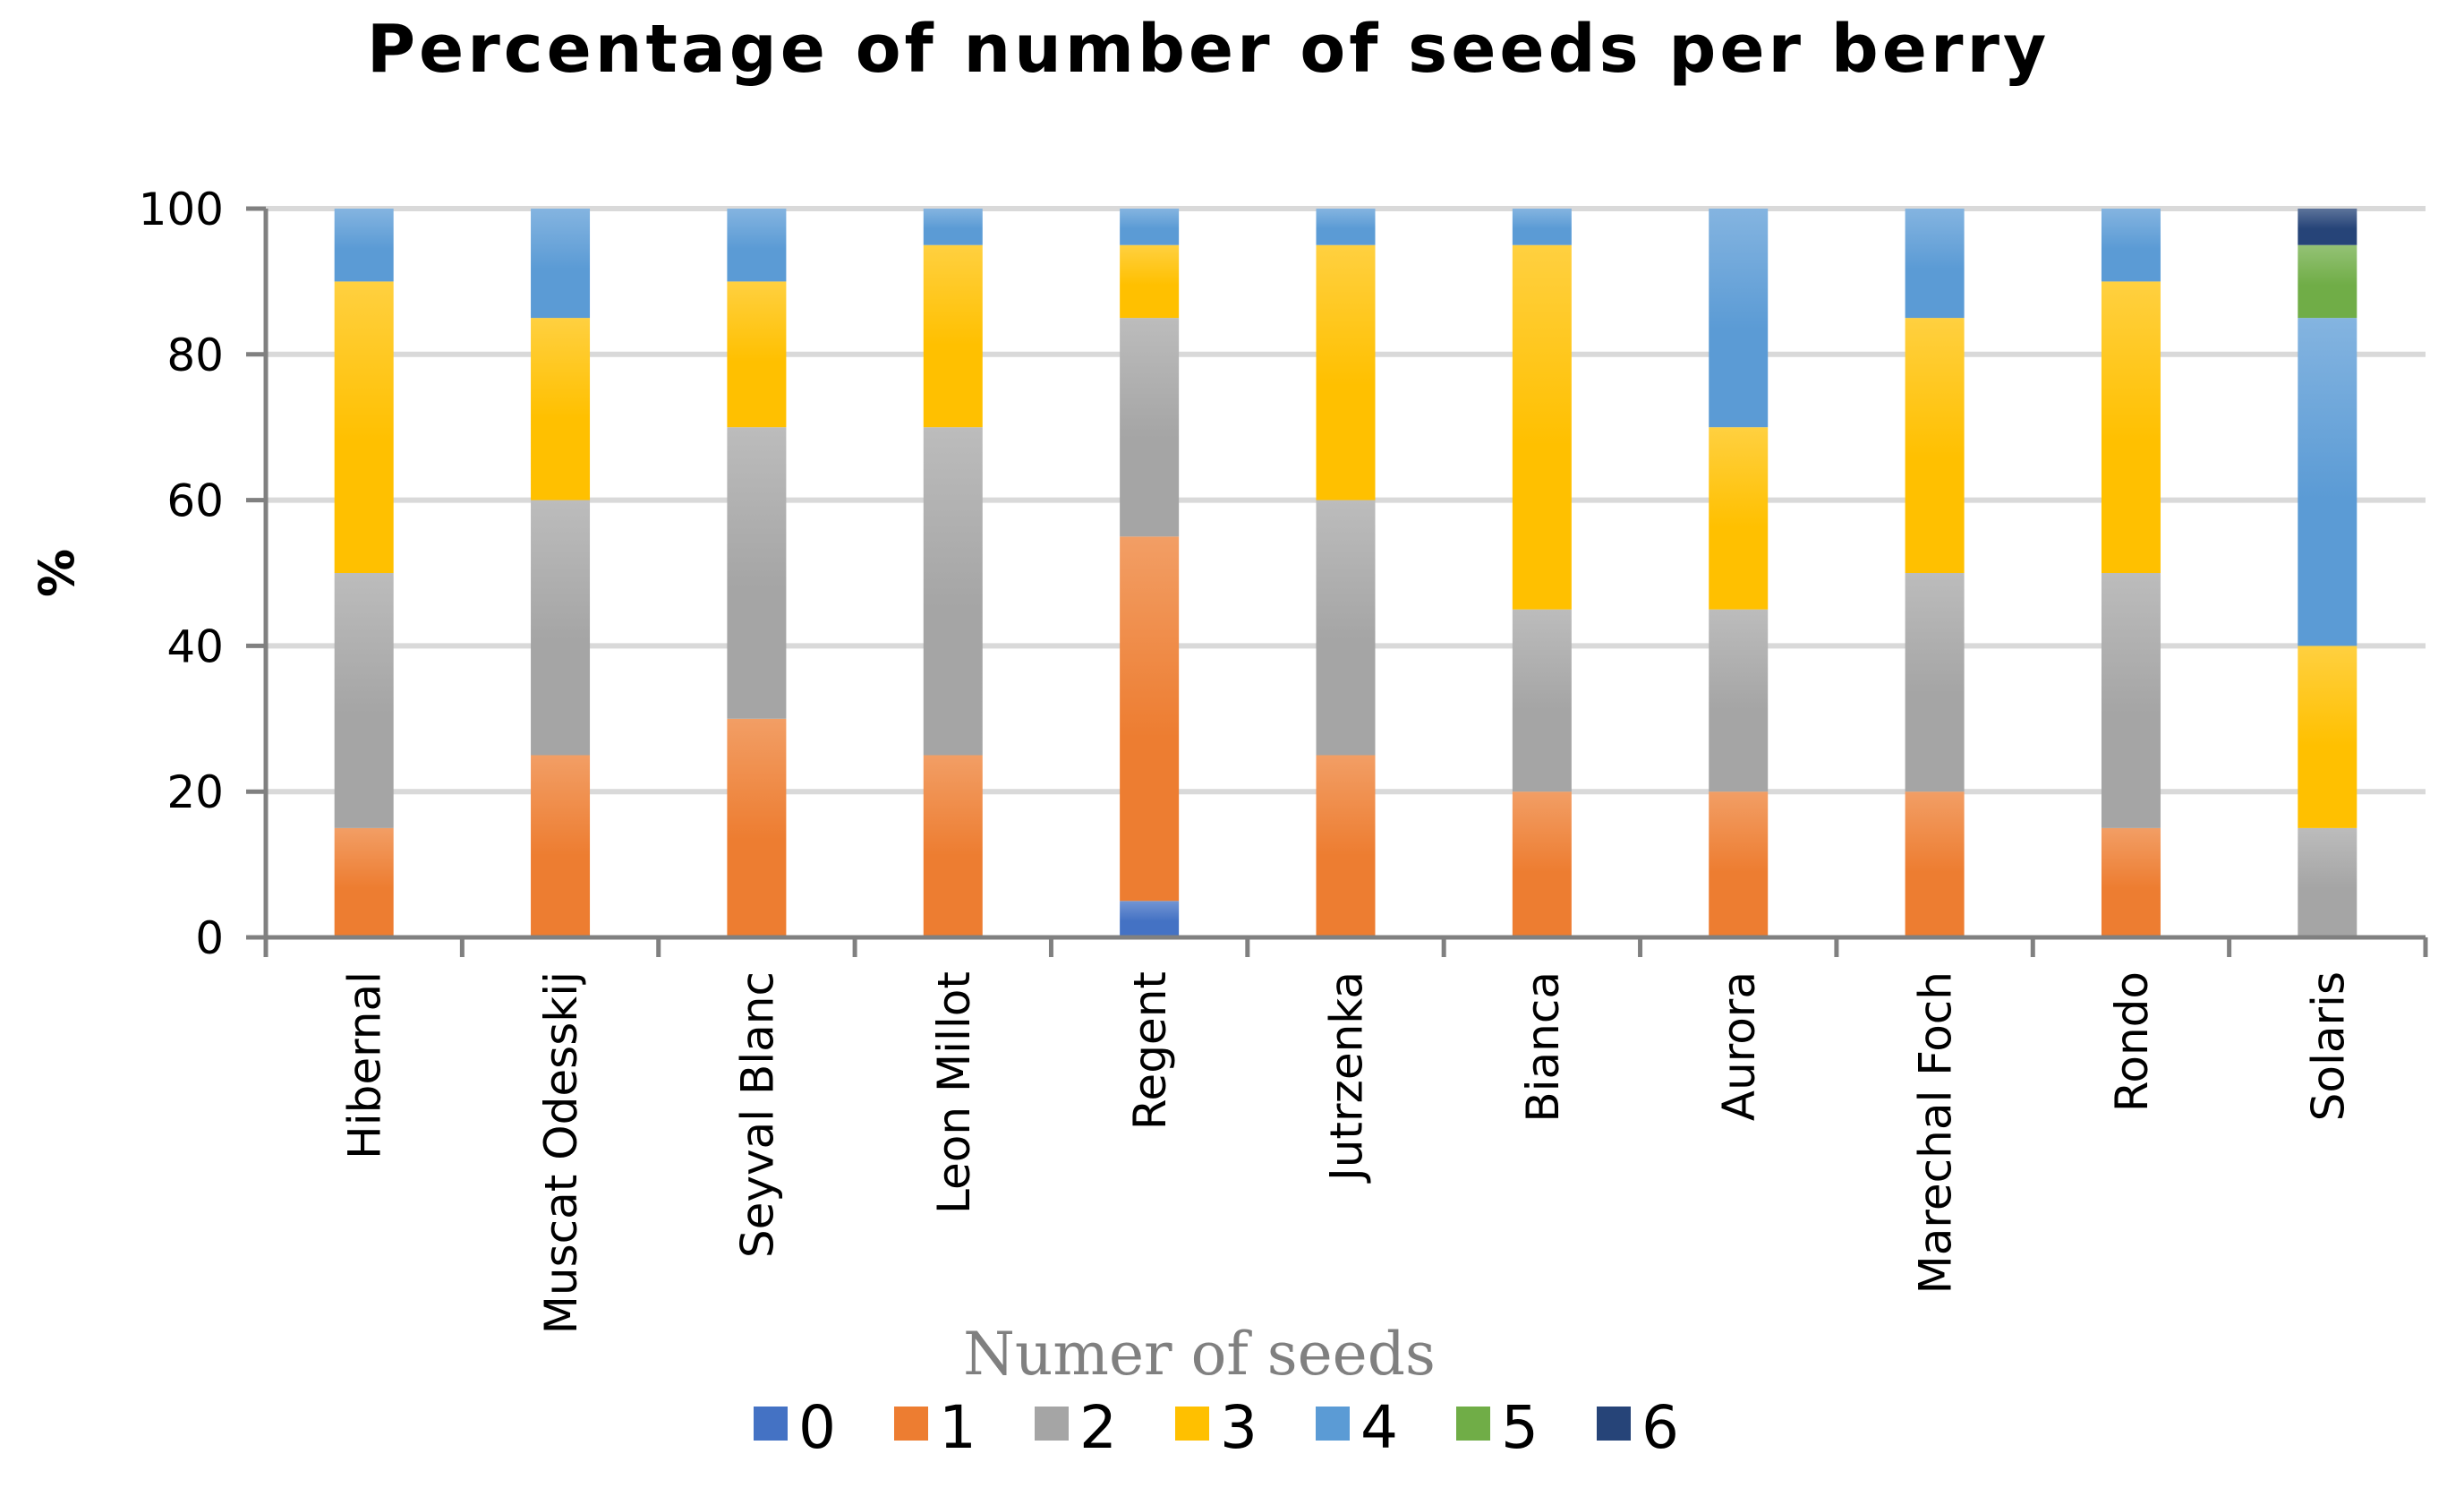 This screenshot has height=1505, width=2464. Describe the element at coordinates (561, 846) in the screenshot. I see `bar-segment-1-muscat-odesskij` at that location.